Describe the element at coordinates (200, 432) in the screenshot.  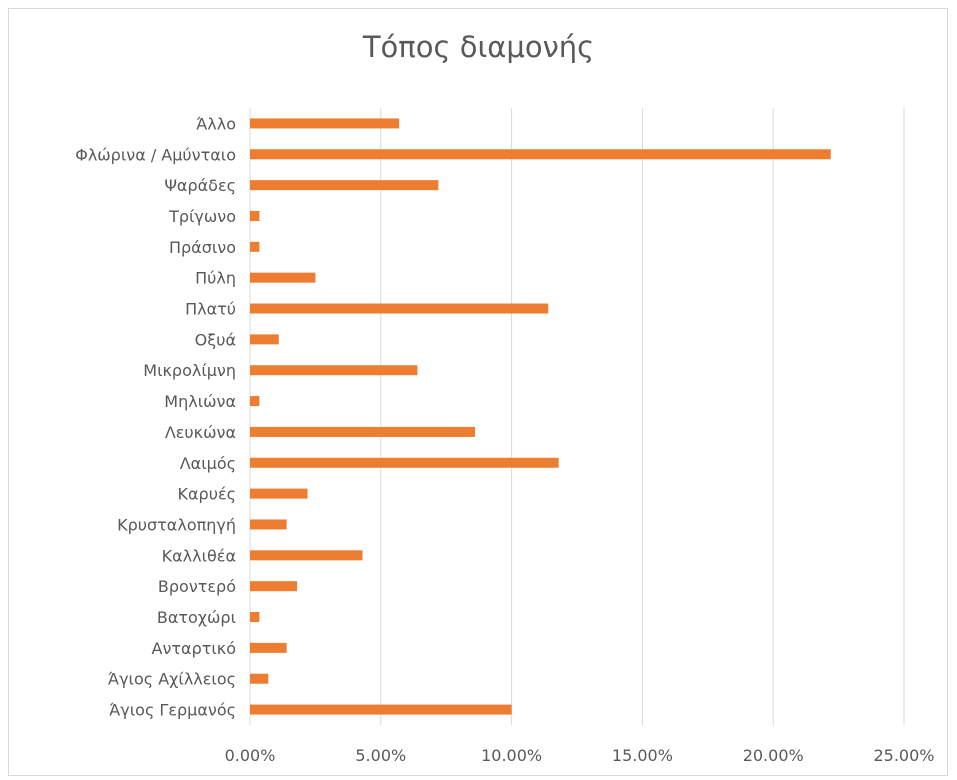
I see `category-label: Λευκώνα` at that location.